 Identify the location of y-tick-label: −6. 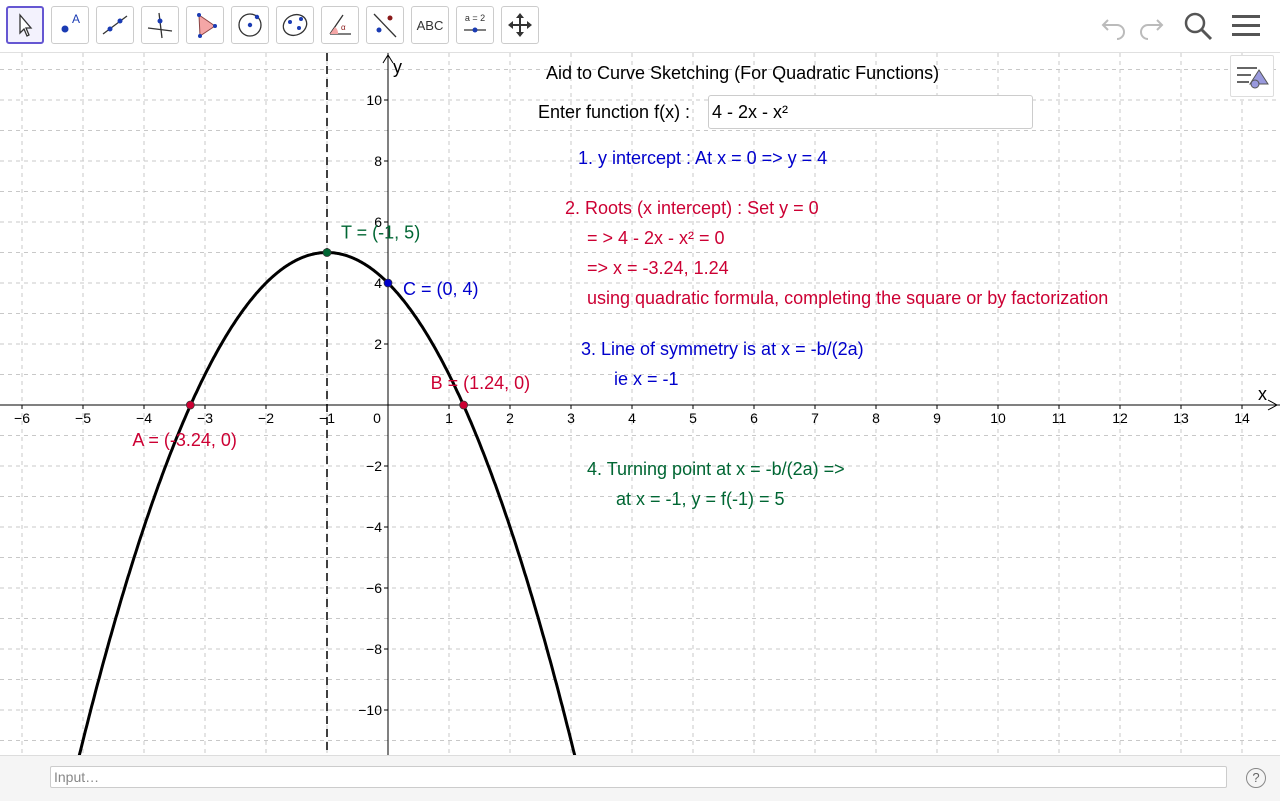
(374, 588).